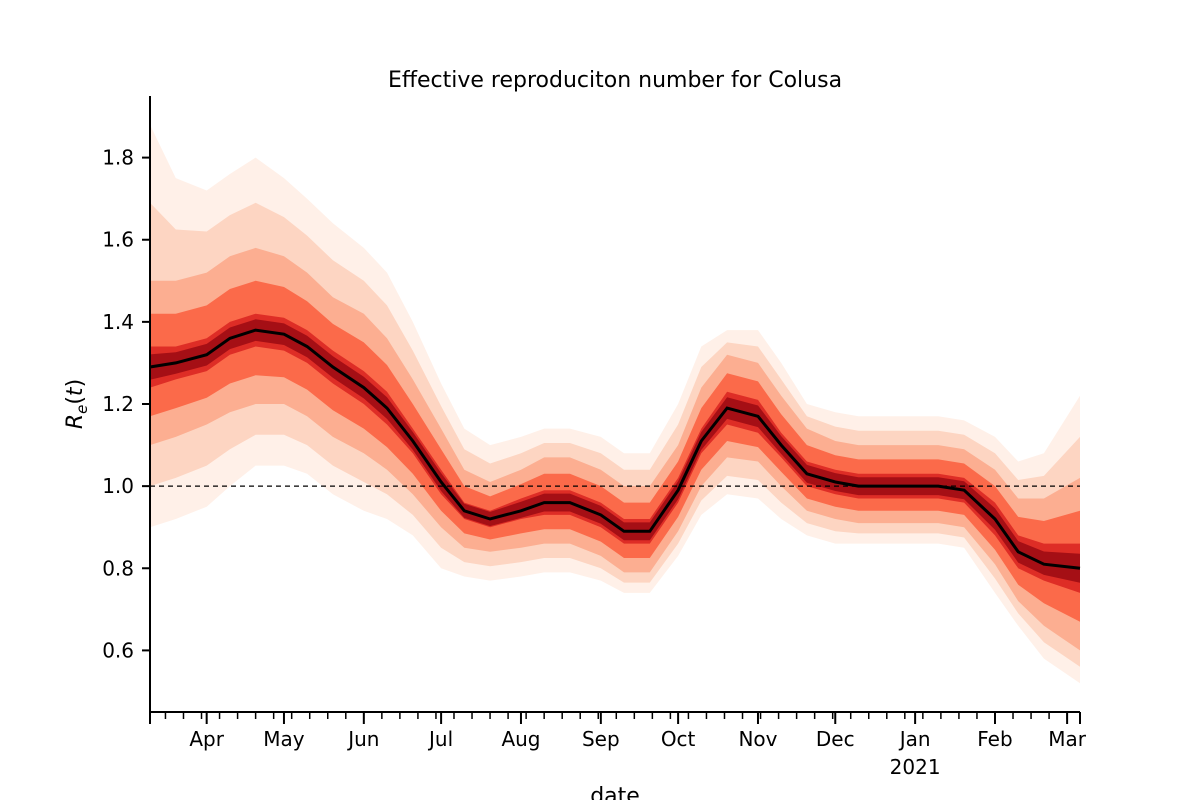 This screenshot has width=1200, height=800. I want to click on y-tick-label: 1.6, so click(118, 240).